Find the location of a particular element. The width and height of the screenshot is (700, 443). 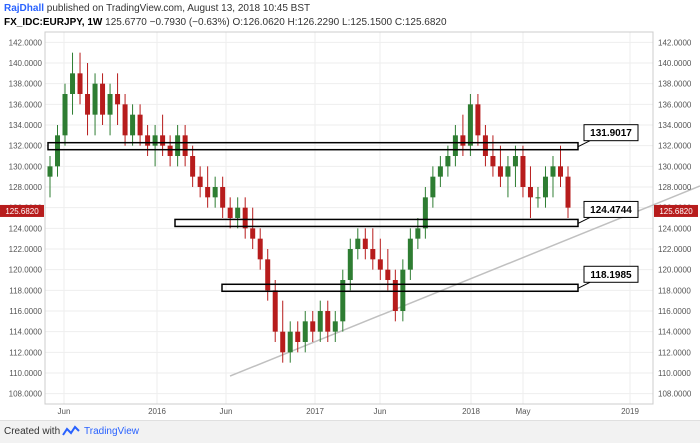

y-tick-label: 134.0000 is located at coordinates (675, 125).